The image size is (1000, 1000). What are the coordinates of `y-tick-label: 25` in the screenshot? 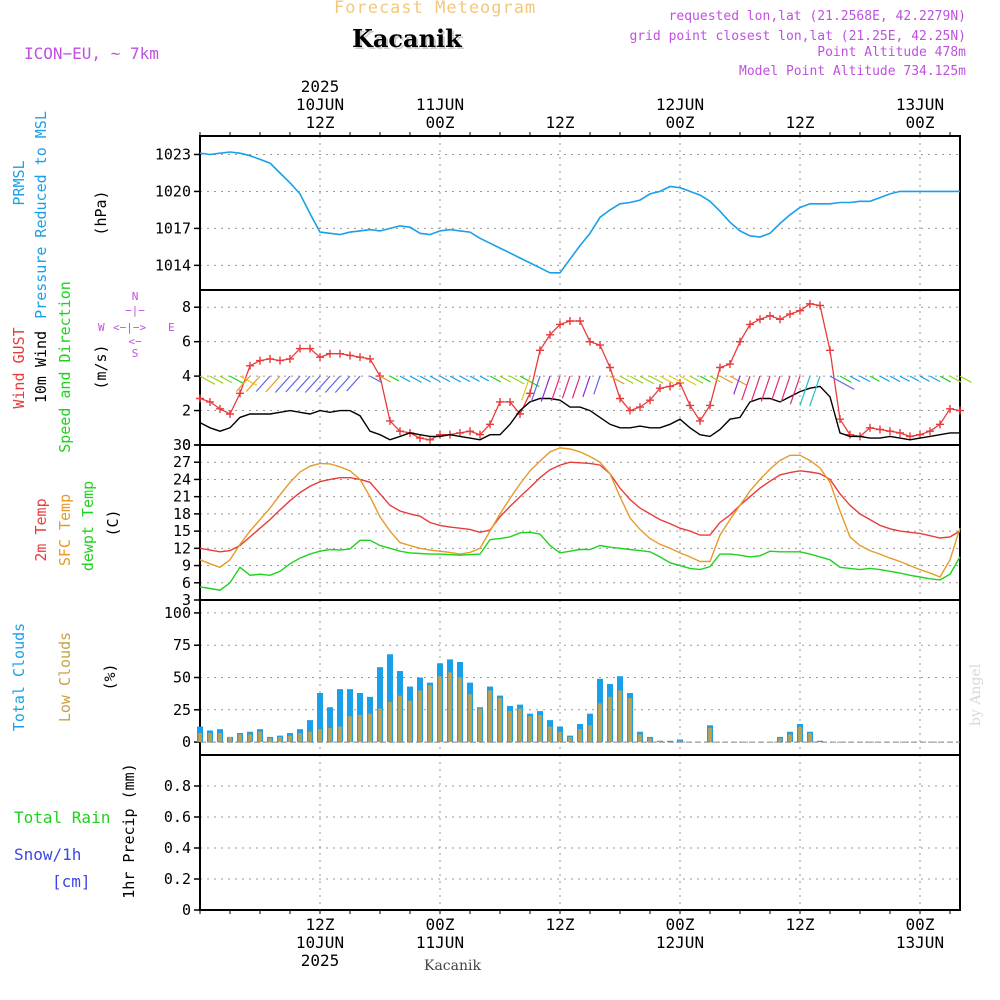 It's located at (182, 710).